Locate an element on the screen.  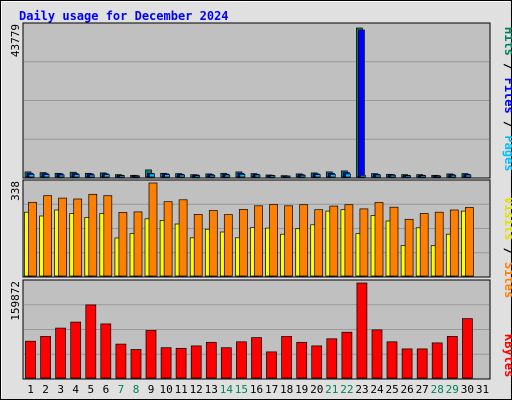
day-label: 25 is located at coordinates (391, 389).